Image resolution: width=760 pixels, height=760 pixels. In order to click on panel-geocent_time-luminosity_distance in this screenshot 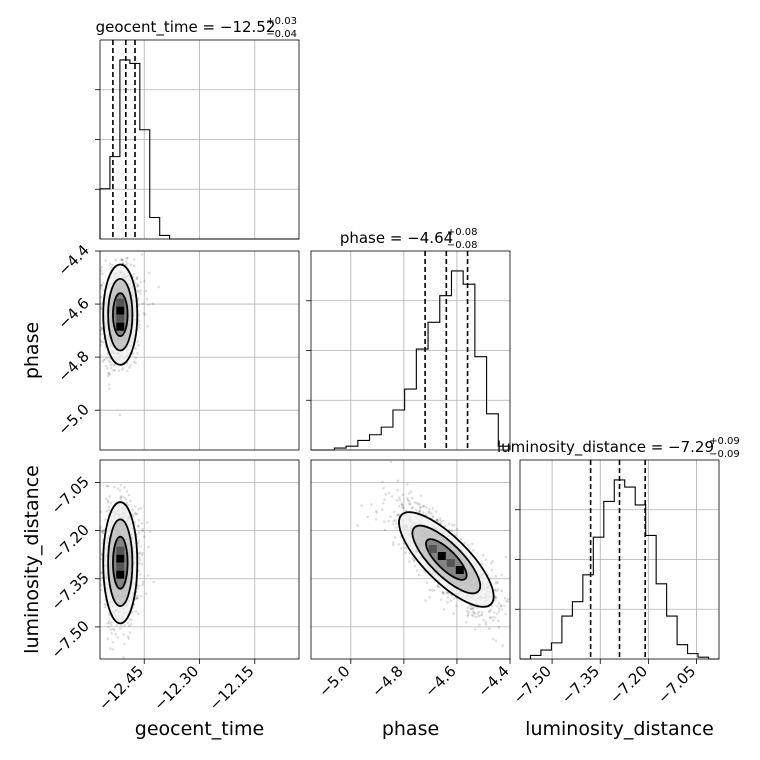, I will do `click(124, 566)`.